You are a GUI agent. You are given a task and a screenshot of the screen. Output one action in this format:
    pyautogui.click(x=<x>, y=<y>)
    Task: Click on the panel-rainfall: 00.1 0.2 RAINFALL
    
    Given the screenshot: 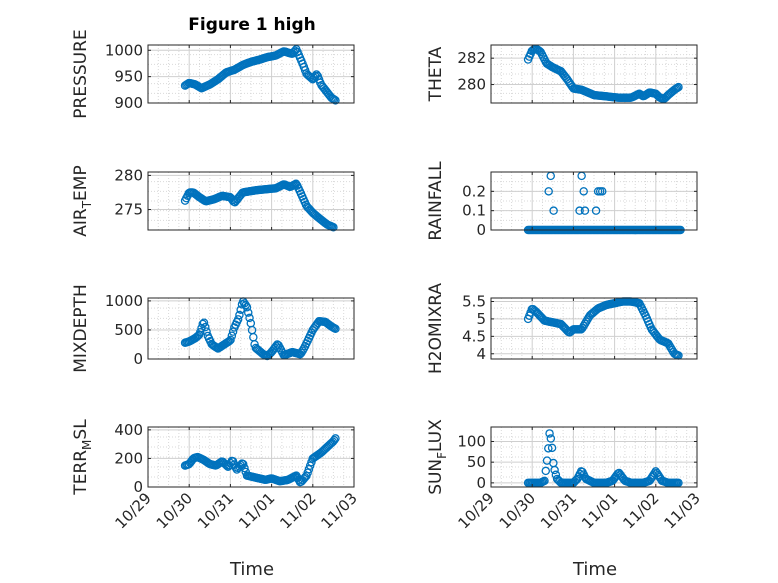 What is the action you would take?
    pyautogui.click(x=562, y=201)
    